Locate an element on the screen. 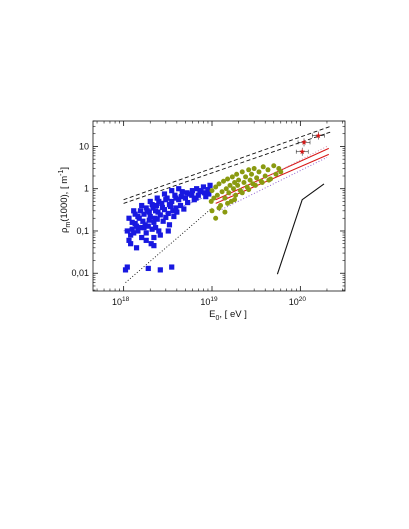 The image size is (409, 529). x-axis-label: E0, [ eV ] is located at coordinates (228, 315).